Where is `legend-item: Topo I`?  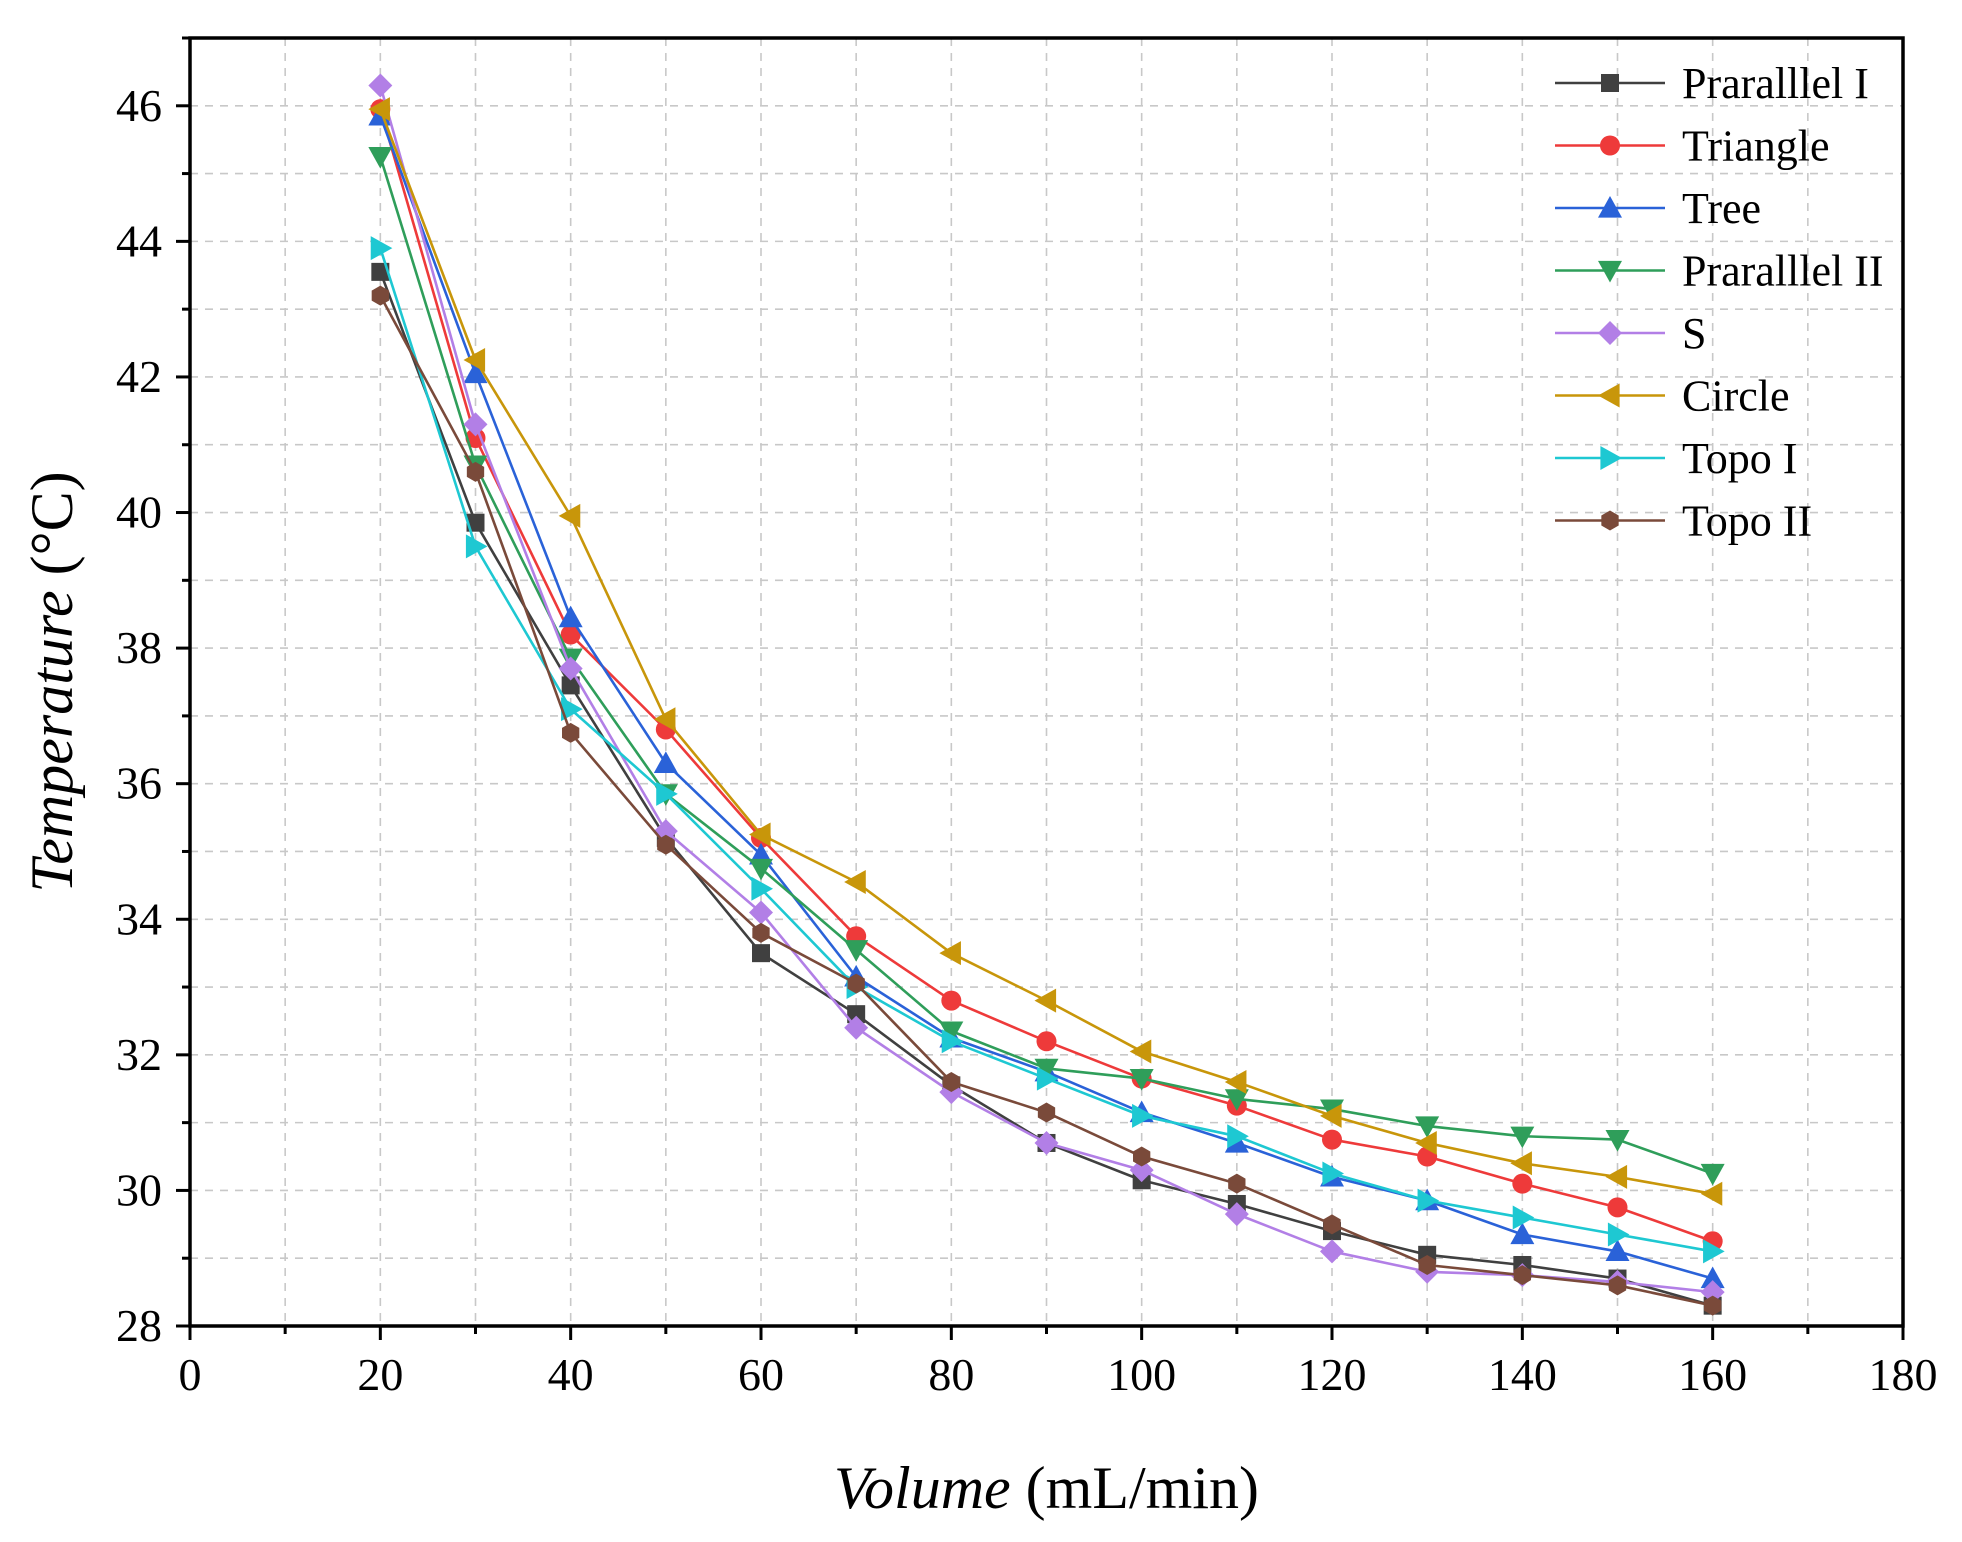 legend-item: Topo I is located at coordinates (1676, 458).